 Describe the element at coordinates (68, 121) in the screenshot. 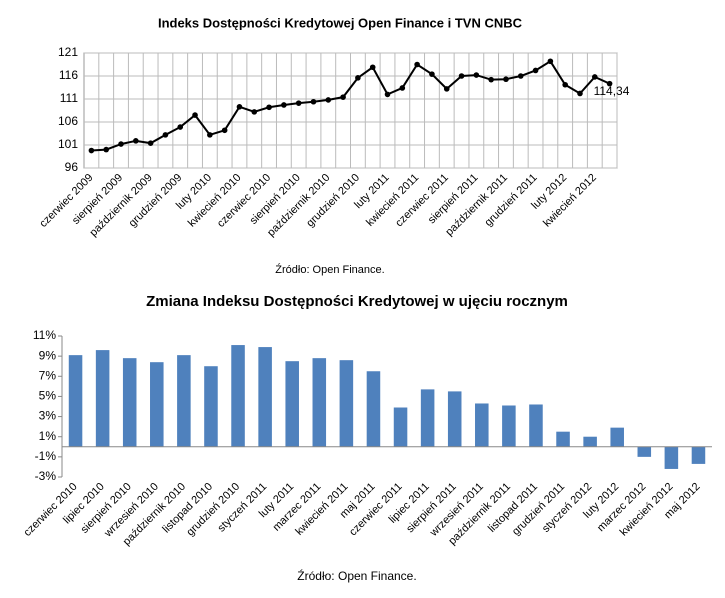

I see `y-tick-label: 106` at that location.